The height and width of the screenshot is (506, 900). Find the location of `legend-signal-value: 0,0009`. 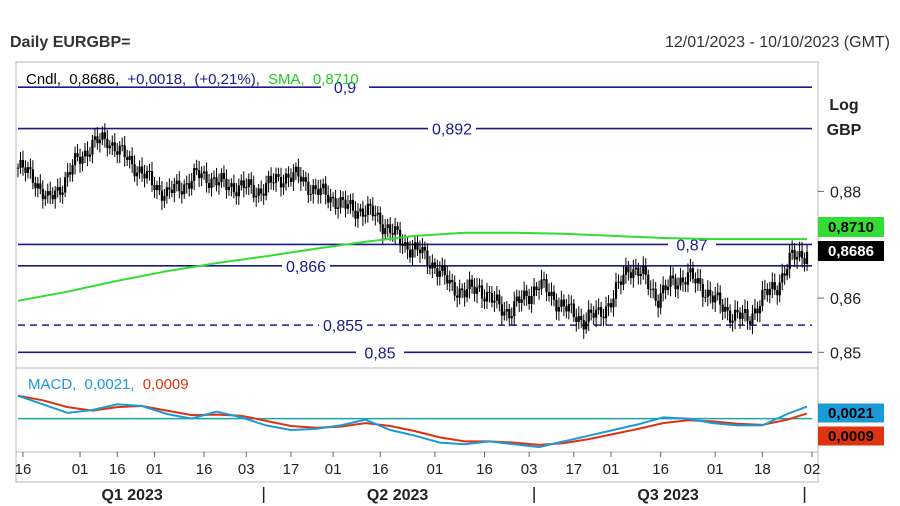

legend-signal-value: 0,0009 is located at coordinates (166, 384).